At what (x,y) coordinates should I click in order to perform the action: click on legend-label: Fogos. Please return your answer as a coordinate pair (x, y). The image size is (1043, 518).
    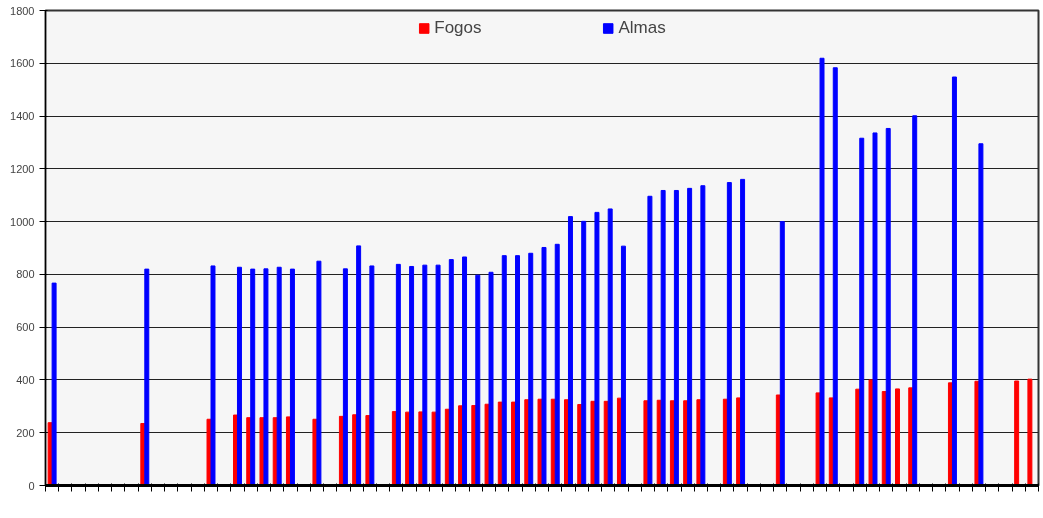
    Looking at the image, I should click on (458, 28).